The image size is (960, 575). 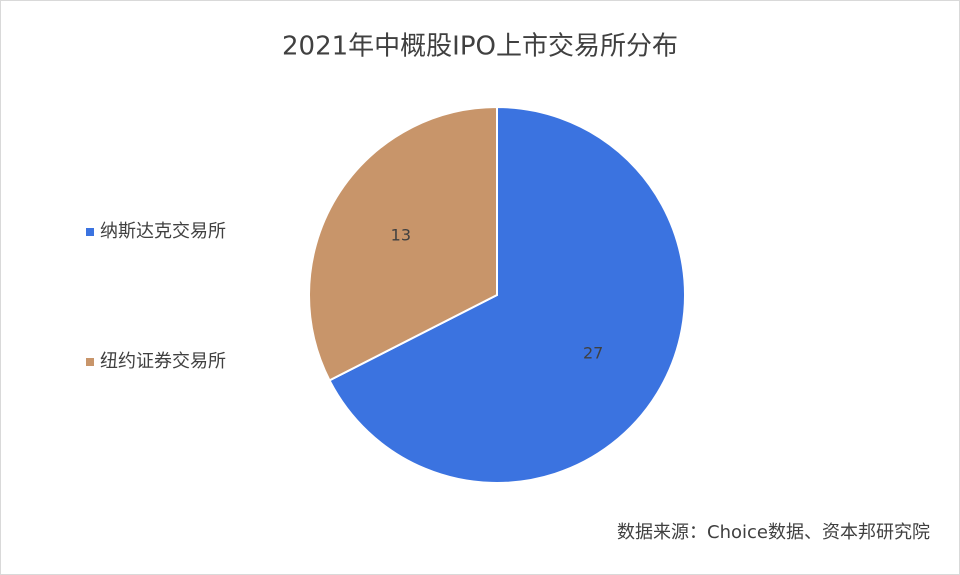 I want to click on data-label: 13, so click(x=401, y=235).